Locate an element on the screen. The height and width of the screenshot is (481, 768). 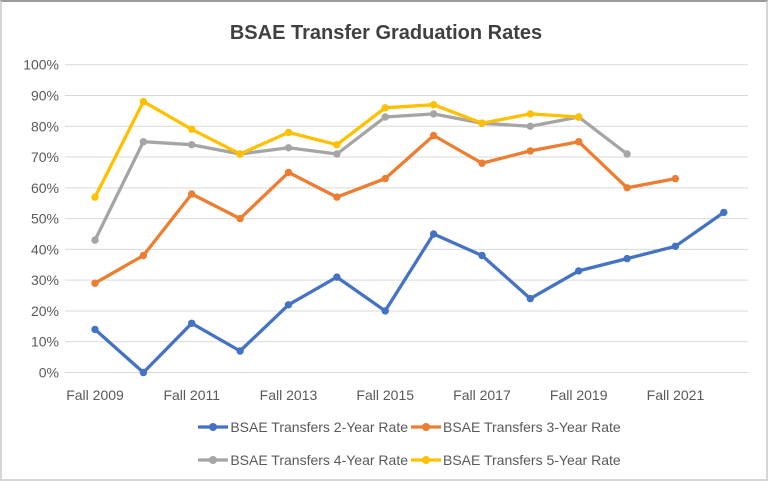
series-line is located at coordinates (337, 149).